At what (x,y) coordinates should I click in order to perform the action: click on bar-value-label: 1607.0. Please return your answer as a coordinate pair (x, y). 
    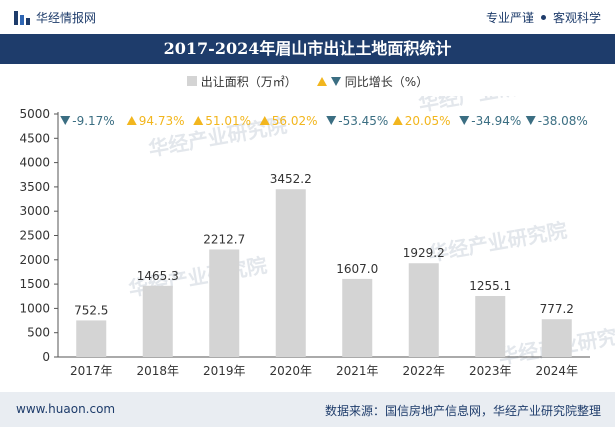
    Looking at the image, I should click on (357, 269).